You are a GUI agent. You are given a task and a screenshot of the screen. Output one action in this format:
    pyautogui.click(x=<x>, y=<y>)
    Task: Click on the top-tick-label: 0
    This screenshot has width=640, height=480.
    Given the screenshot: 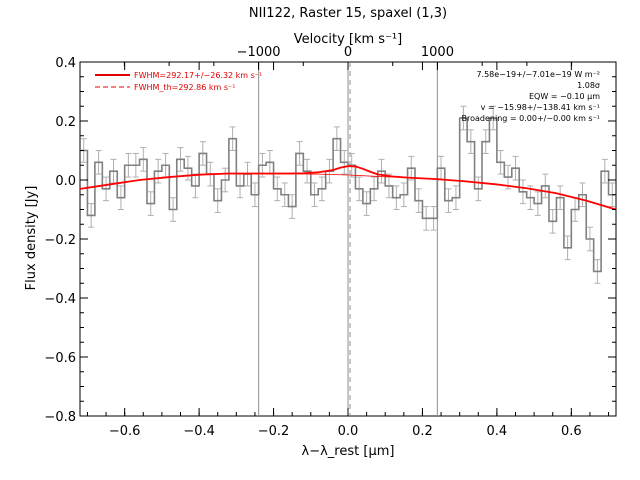 What is the action you would take?
    pyautogui.click(x=348, y=52)
    